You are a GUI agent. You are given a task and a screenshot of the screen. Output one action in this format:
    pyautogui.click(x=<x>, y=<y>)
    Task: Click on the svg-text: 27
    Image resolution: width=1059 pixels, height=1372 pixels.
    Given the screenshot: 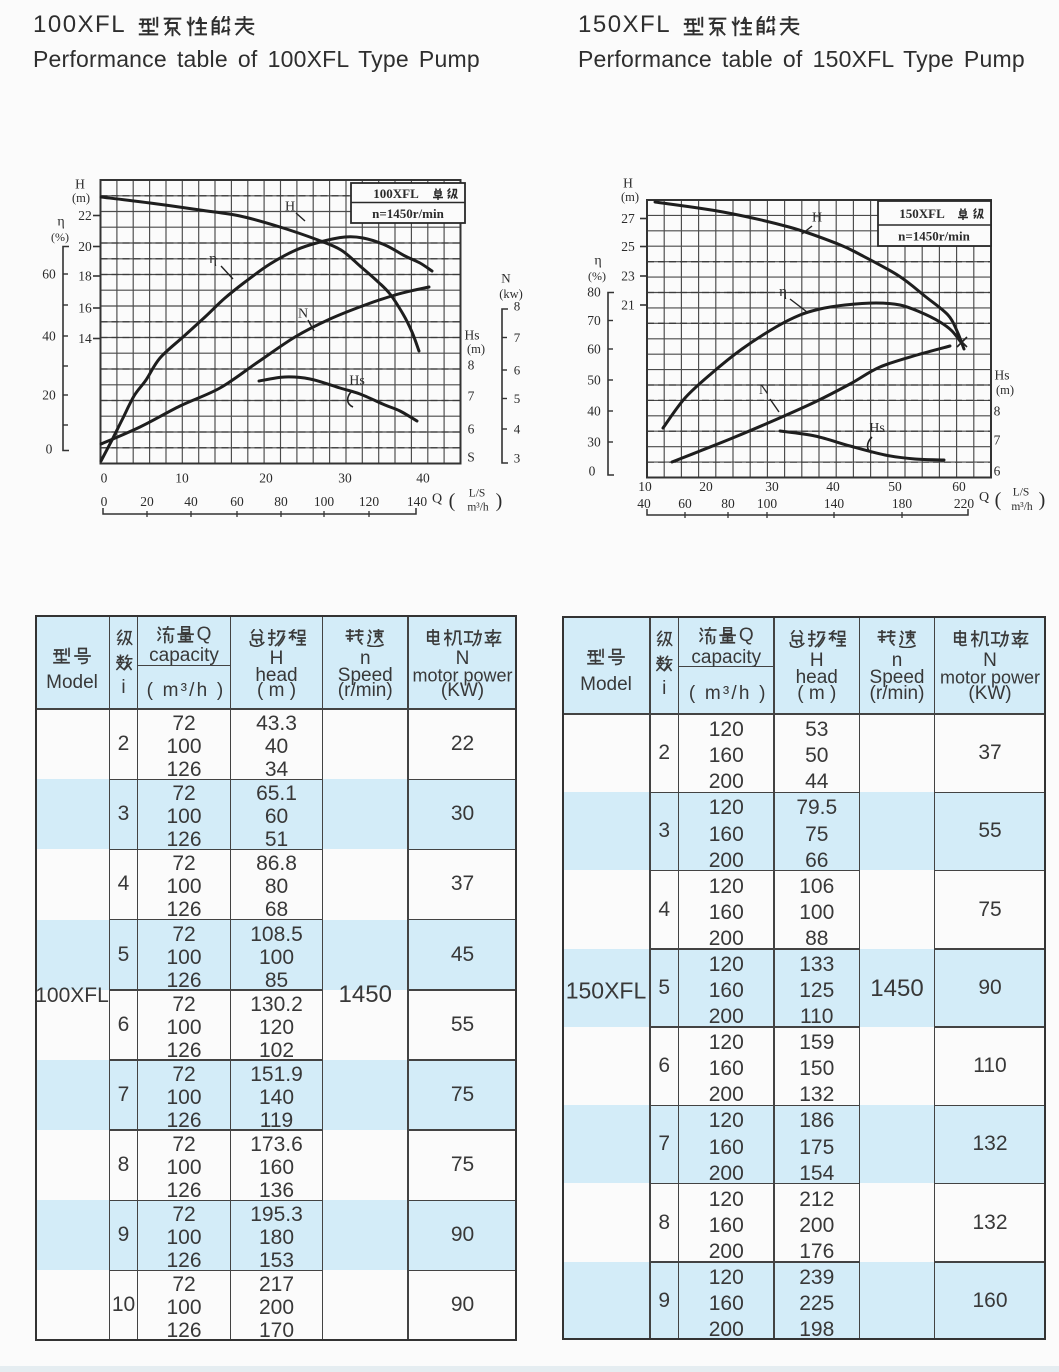 What is the action you would take?
    pyautogui.click(x=628, y=218)
    